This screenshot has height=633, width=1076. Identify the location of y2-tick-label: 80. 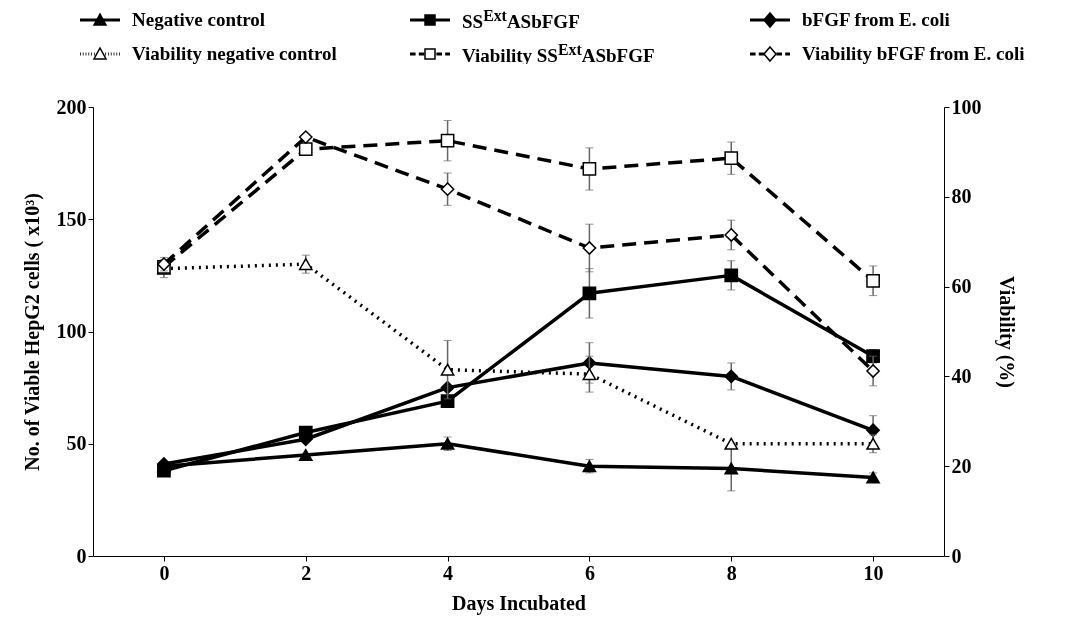
(961, 196).